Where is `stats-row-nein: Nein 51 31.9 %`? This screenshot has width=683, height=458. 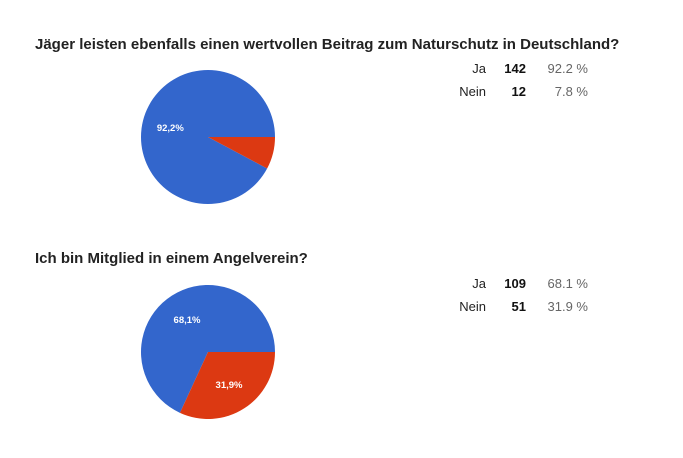 stats-row-nein: Nein 51 31.9 % is located at coordinates (514, 306).